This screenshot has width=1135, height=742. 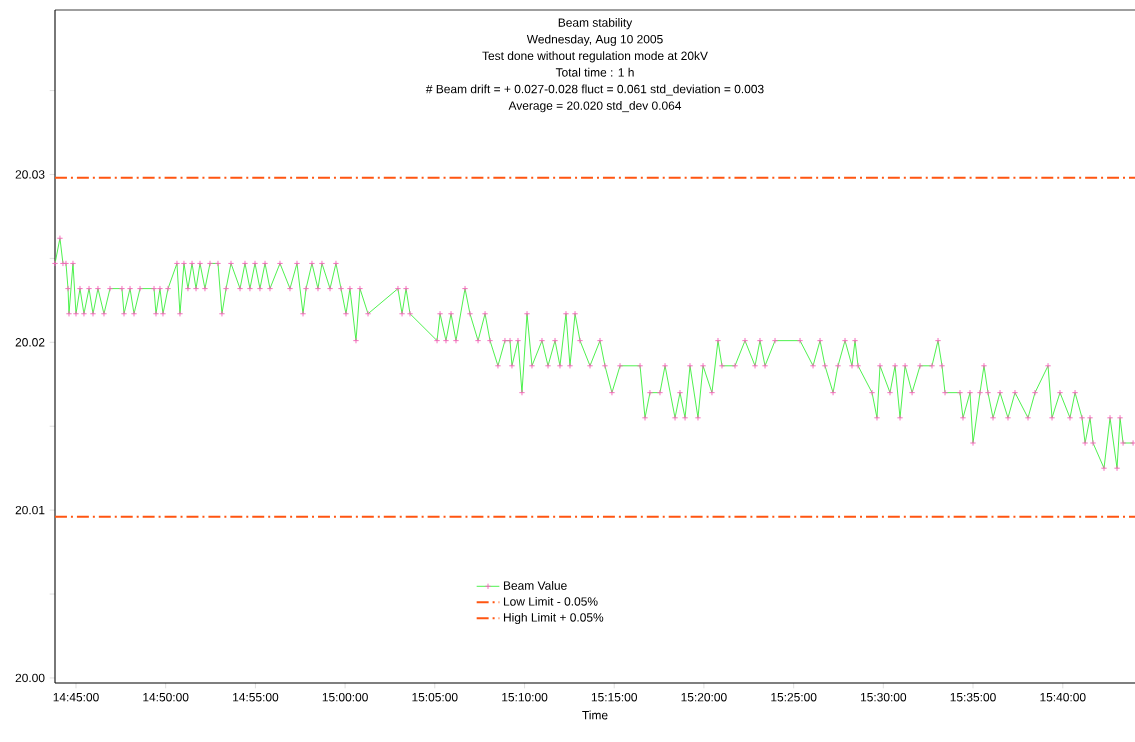 I want to click on x-tick-label: 15:05:00, so click(x=435, y=697).